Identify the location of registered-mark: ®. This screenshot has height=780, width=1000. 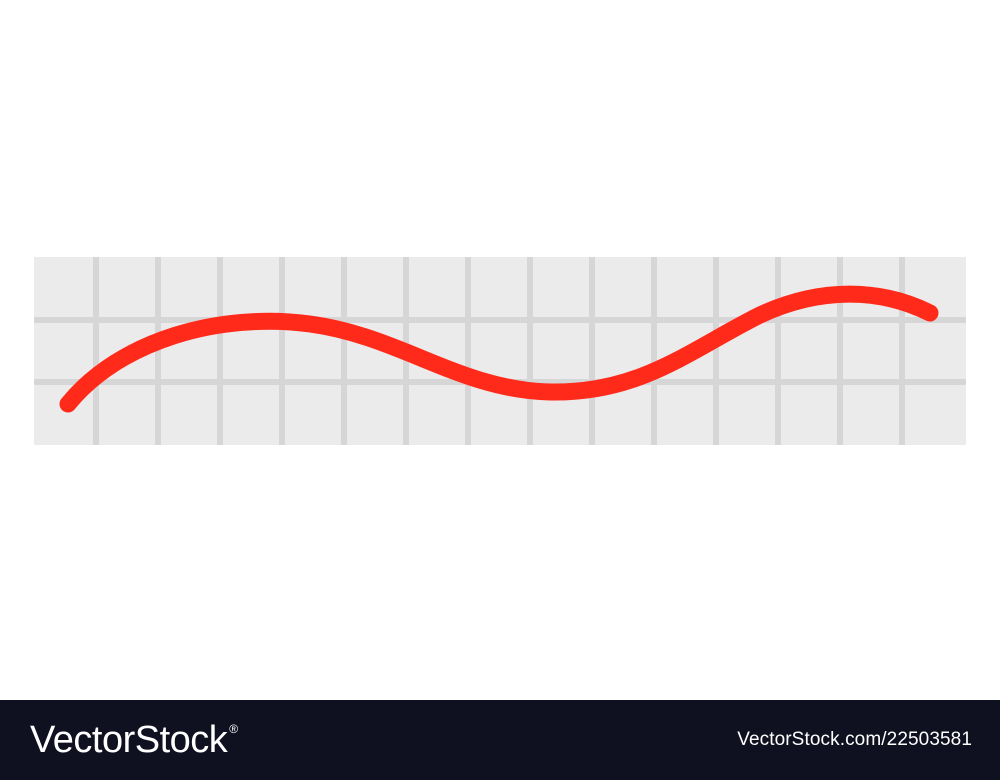
(233, 729).